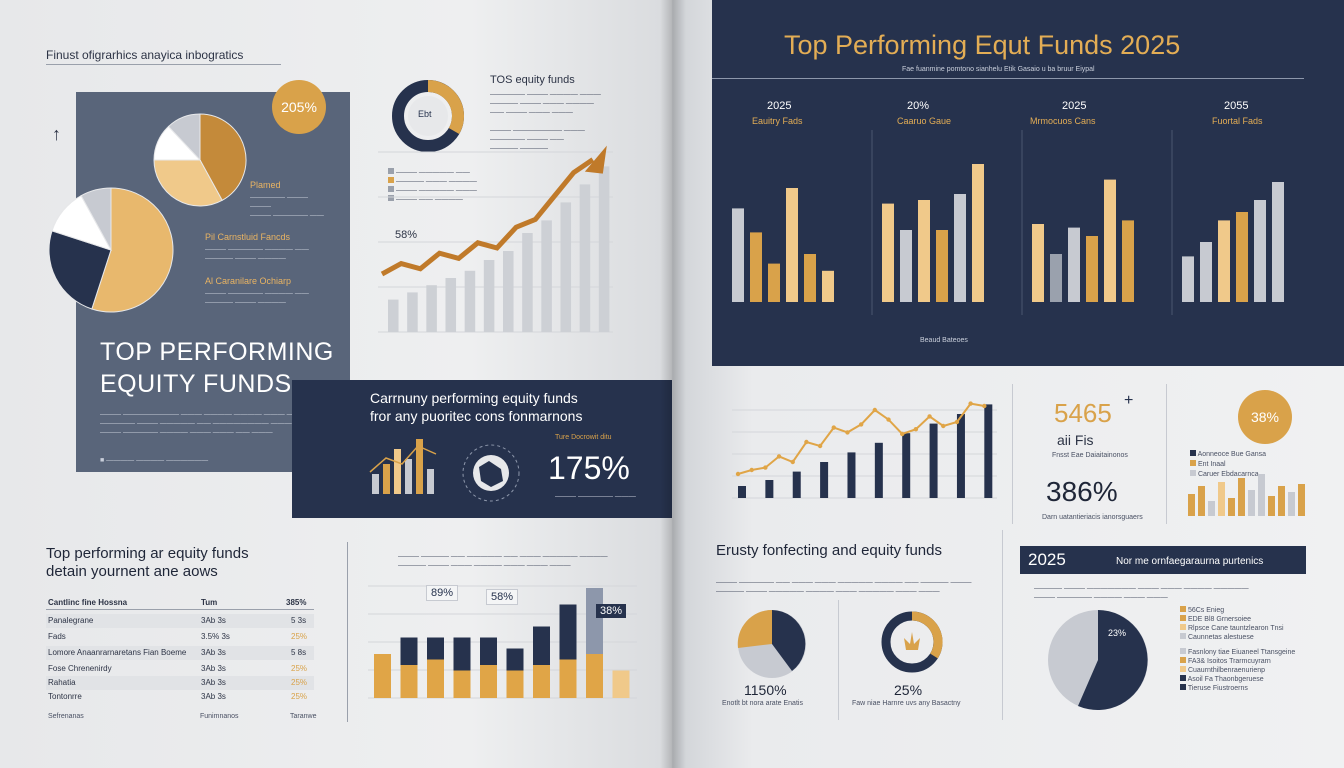 The height and width of the screenshot is (768, 1344). I want to click on navy-mini-line, so click(403, 459).